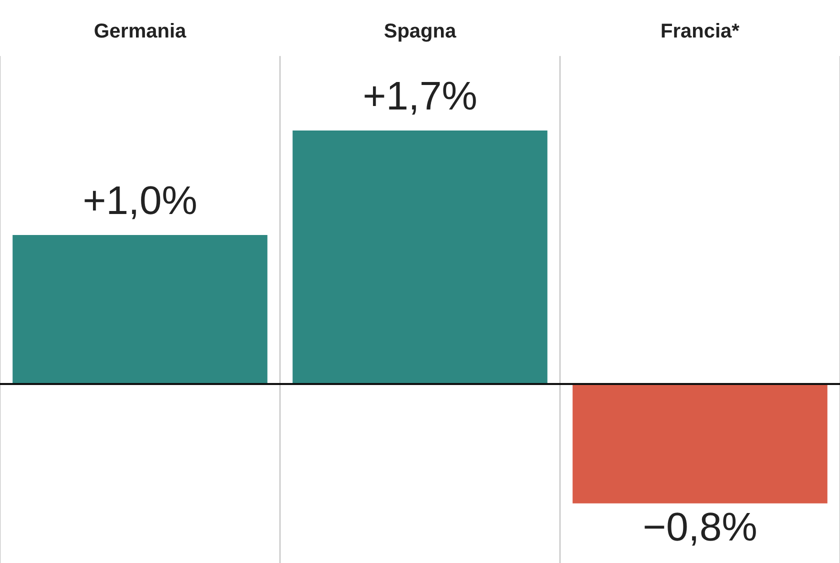 Image resolution: width=840 pixels, height=563 pixels. What do you see at coordinates (420, 31) in the screenshot?
I see `x-tick-label: Spagna` at bounding box center [420, 31].